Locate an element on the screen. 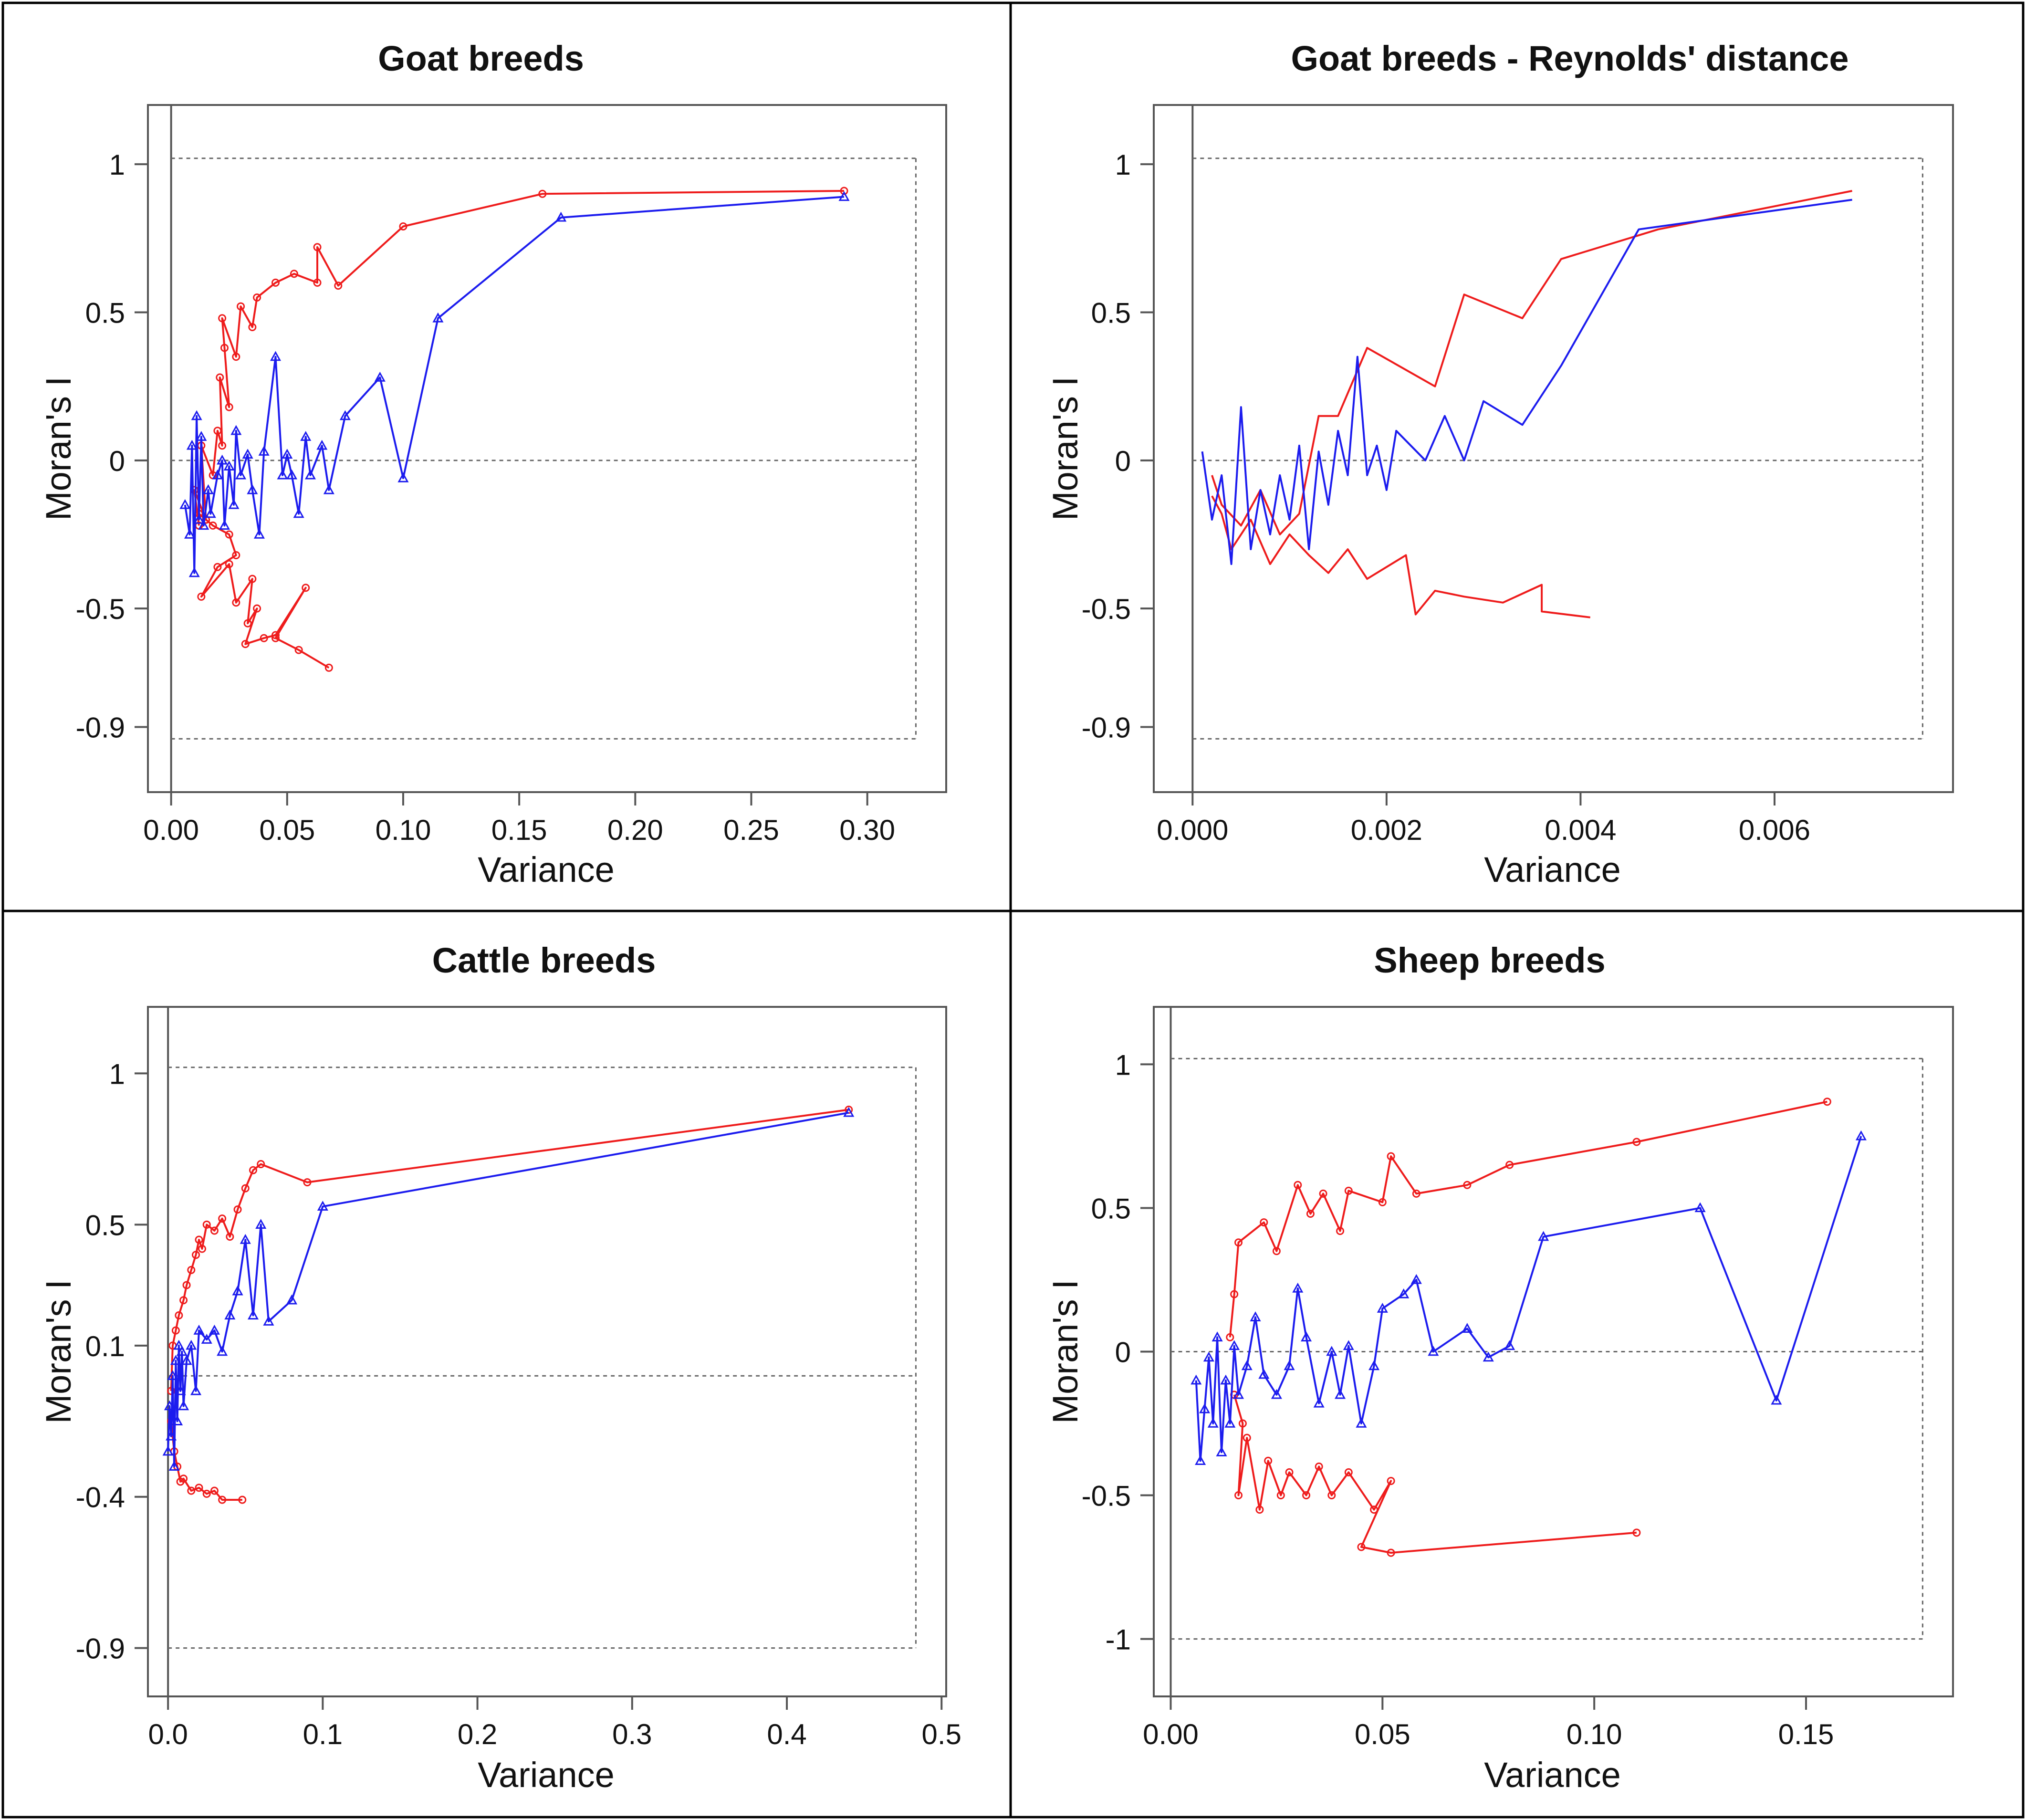  x-tick-label: 0.00 is located at coordinates (171, 830).